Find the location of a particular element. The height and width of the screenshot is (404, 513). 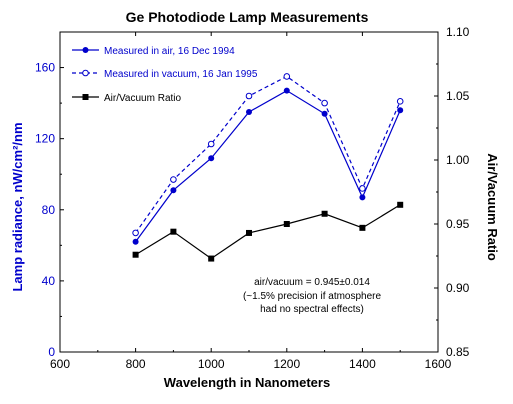

y-axis-label: Lamp radiance, nW/cm²/nm is located at coordinates (17, 206).